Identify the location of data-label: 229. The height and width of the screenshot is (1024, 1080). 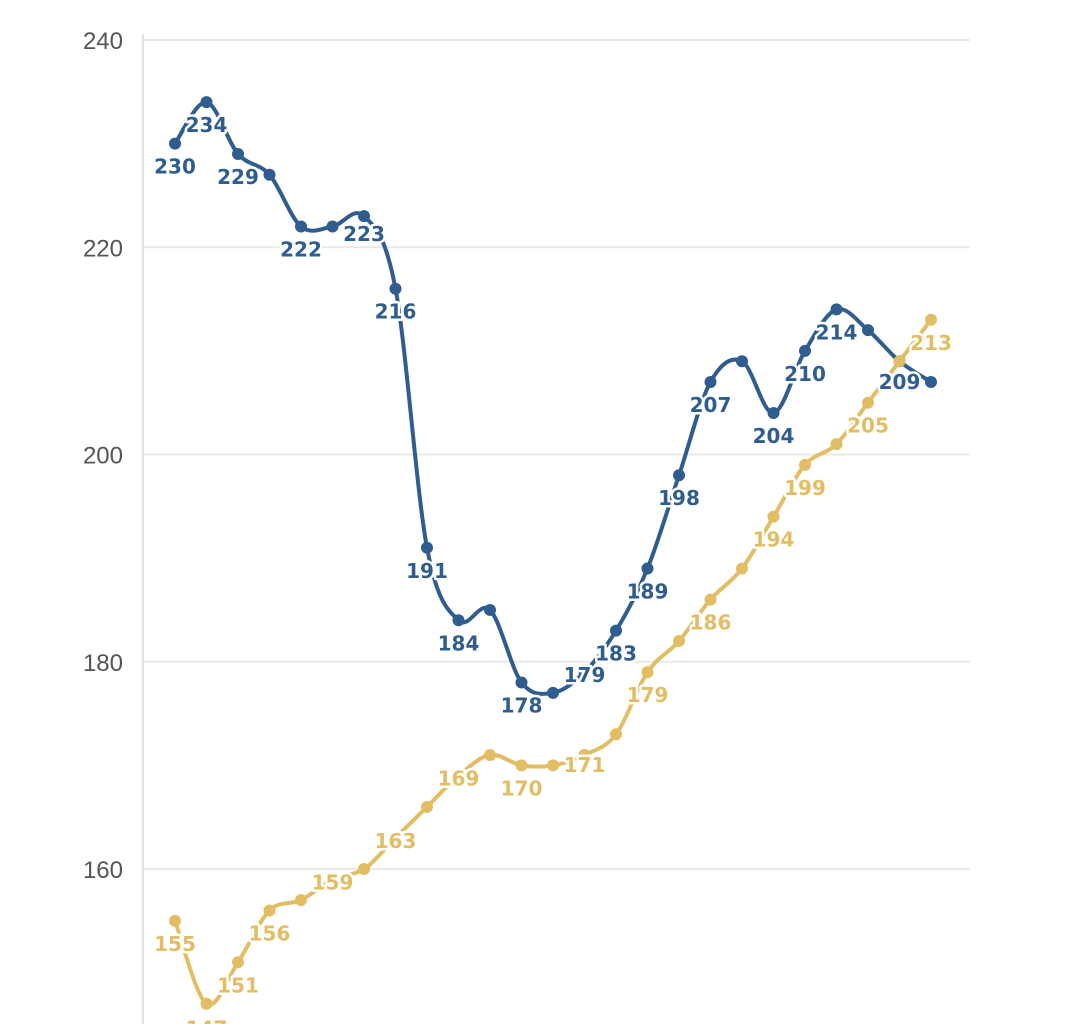
(238, 177).